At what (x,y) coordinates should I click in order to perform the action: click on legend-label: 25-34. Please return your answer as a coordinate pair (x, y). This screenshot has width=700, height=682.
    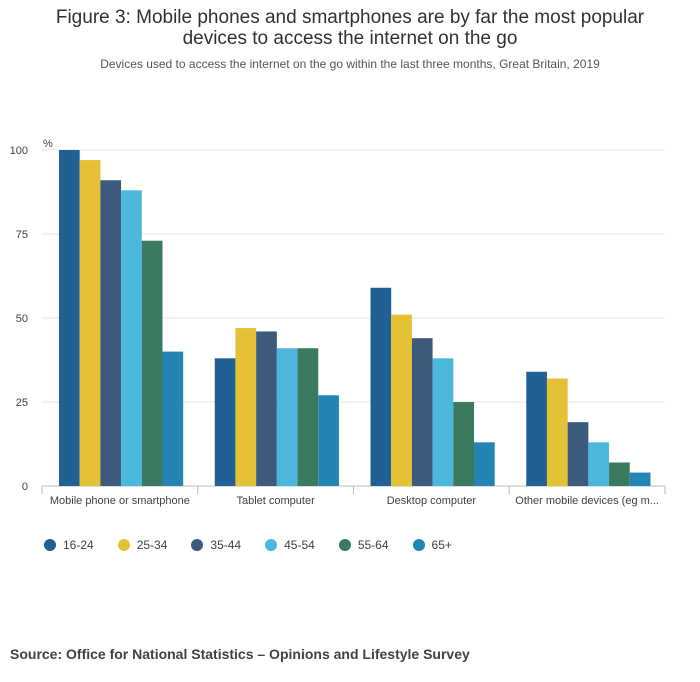
    Looking at the image, I should click on (152, 545).